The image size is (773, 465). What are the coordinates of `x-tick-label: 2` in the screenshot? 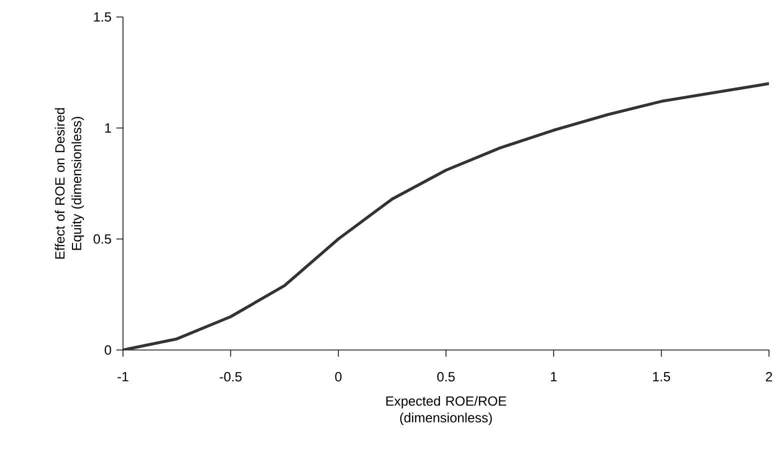 It's located at (769, 377).